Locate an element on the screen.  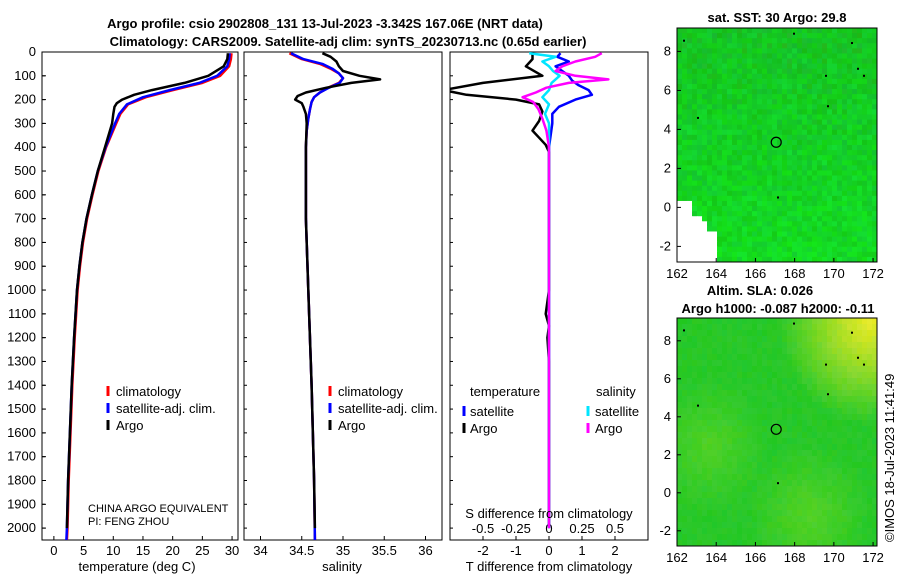
depth-tick-label: 500 is located at coordinates (25, 170).